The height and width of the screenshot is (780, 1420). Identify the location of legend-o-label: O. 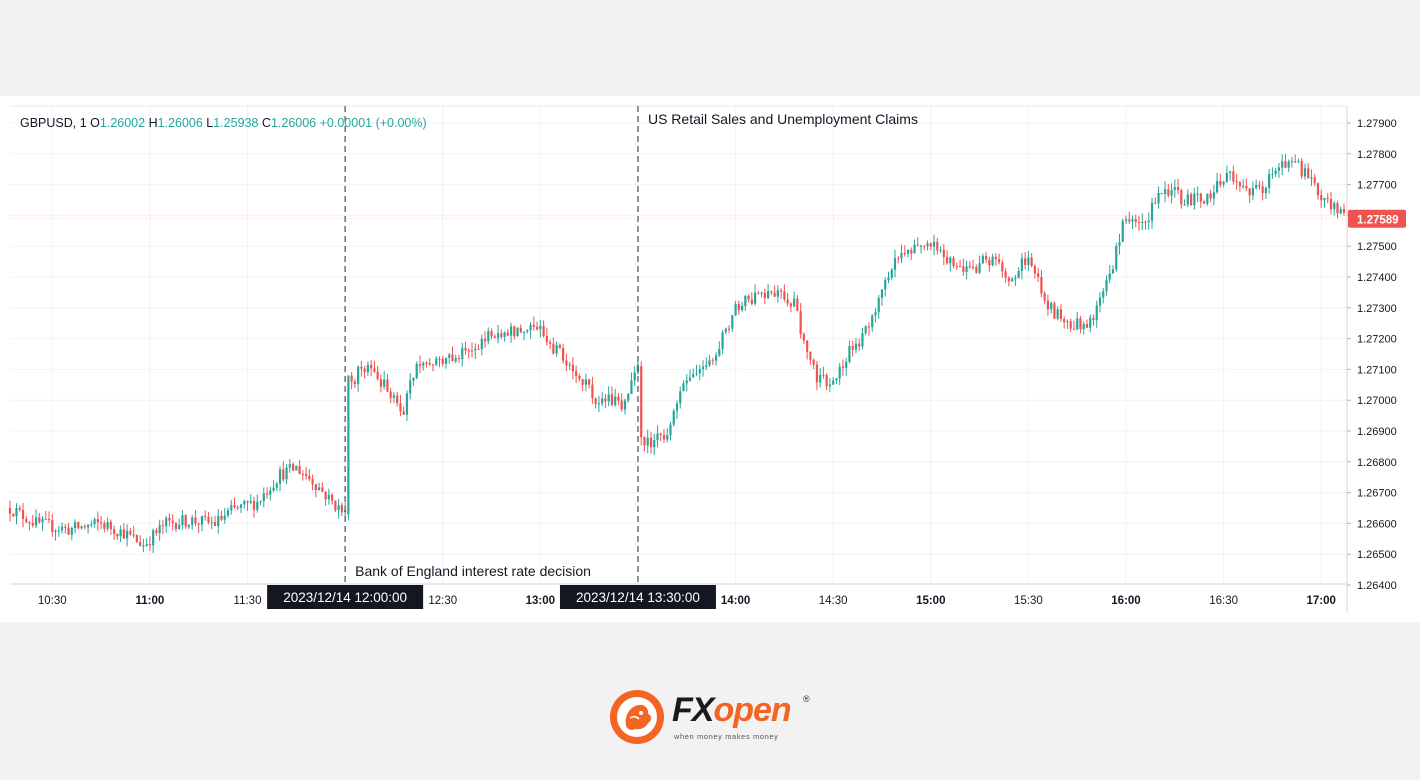
(95, 123).